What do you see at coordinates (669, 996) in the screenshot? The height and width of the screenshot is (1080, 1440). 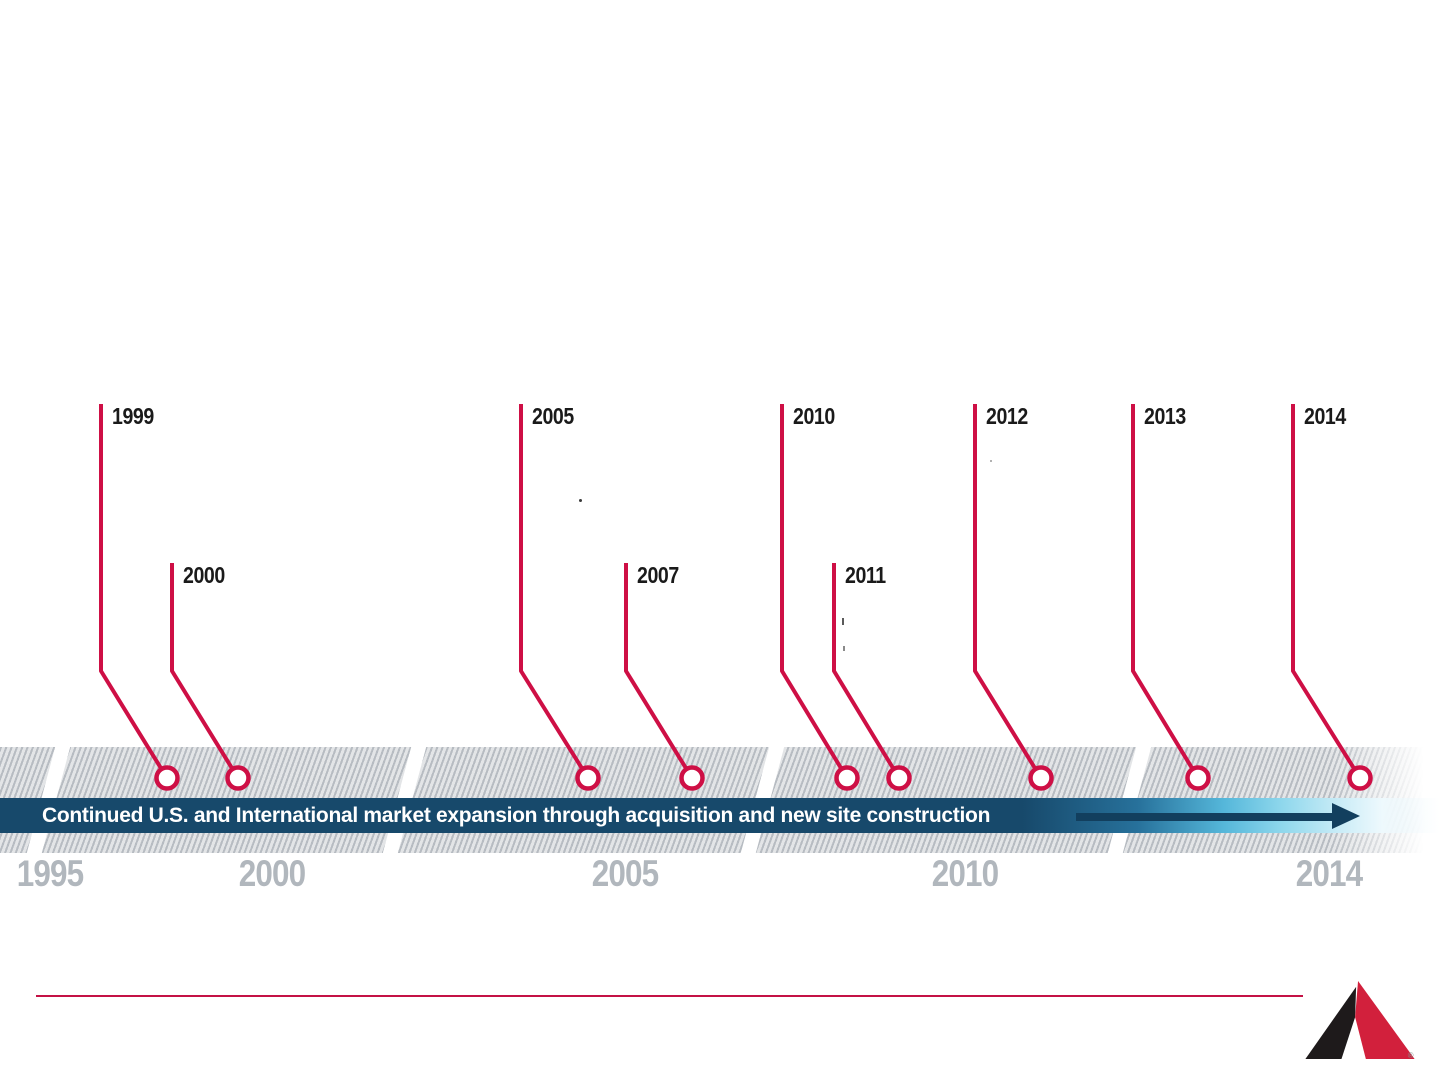 I see `footer-rule` at bounding box center [669, 996].